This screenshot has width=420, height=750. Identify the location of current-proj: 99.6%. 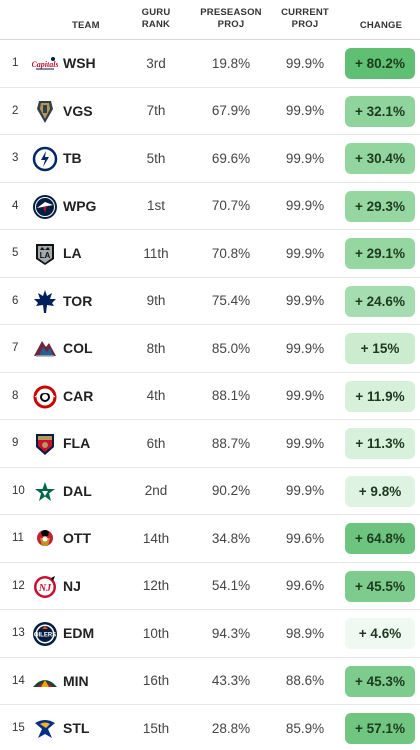
(305, 586).